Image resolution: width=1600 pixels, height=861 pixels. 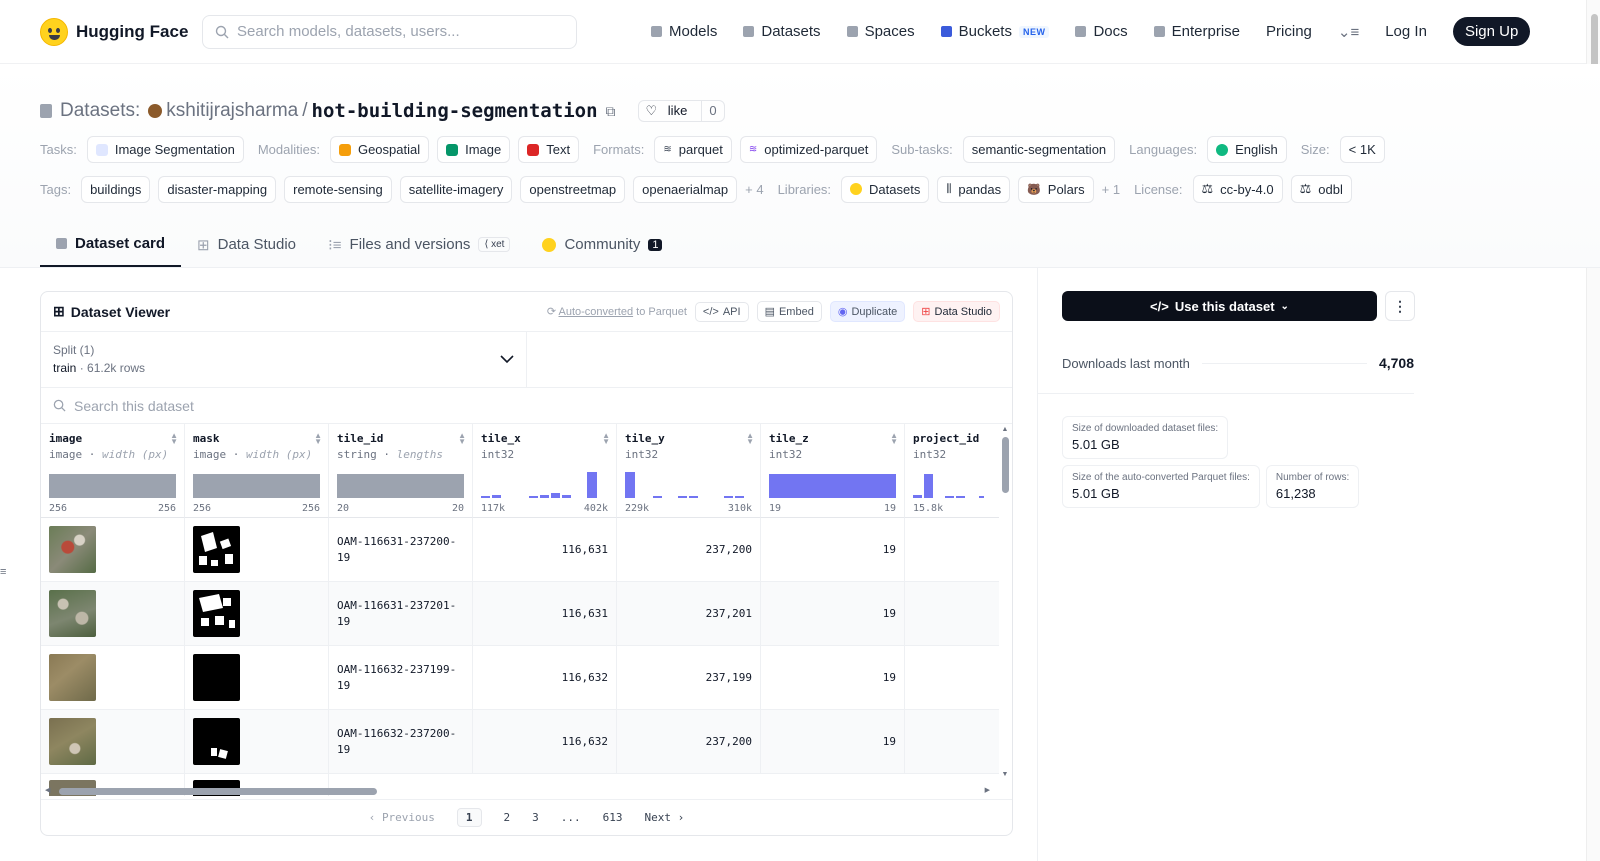 I want to click on tag-library-pandas: ⫼ pandas, so click(x=974, y=189).